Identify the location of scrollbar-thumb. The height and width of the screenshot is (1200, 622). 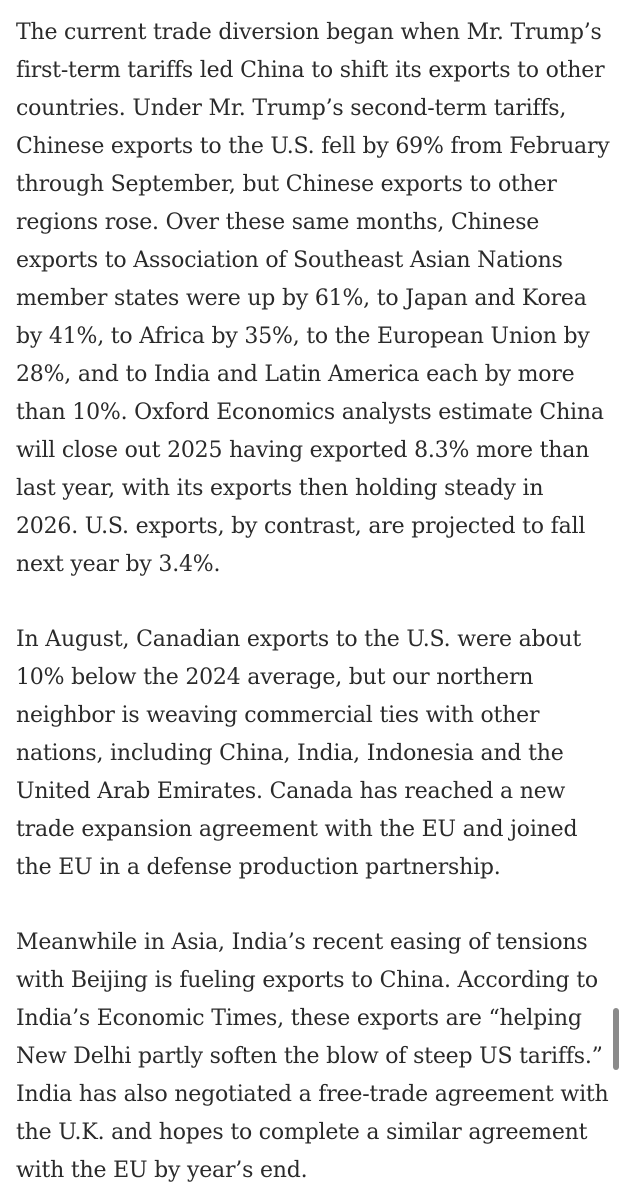
(616, 1039).